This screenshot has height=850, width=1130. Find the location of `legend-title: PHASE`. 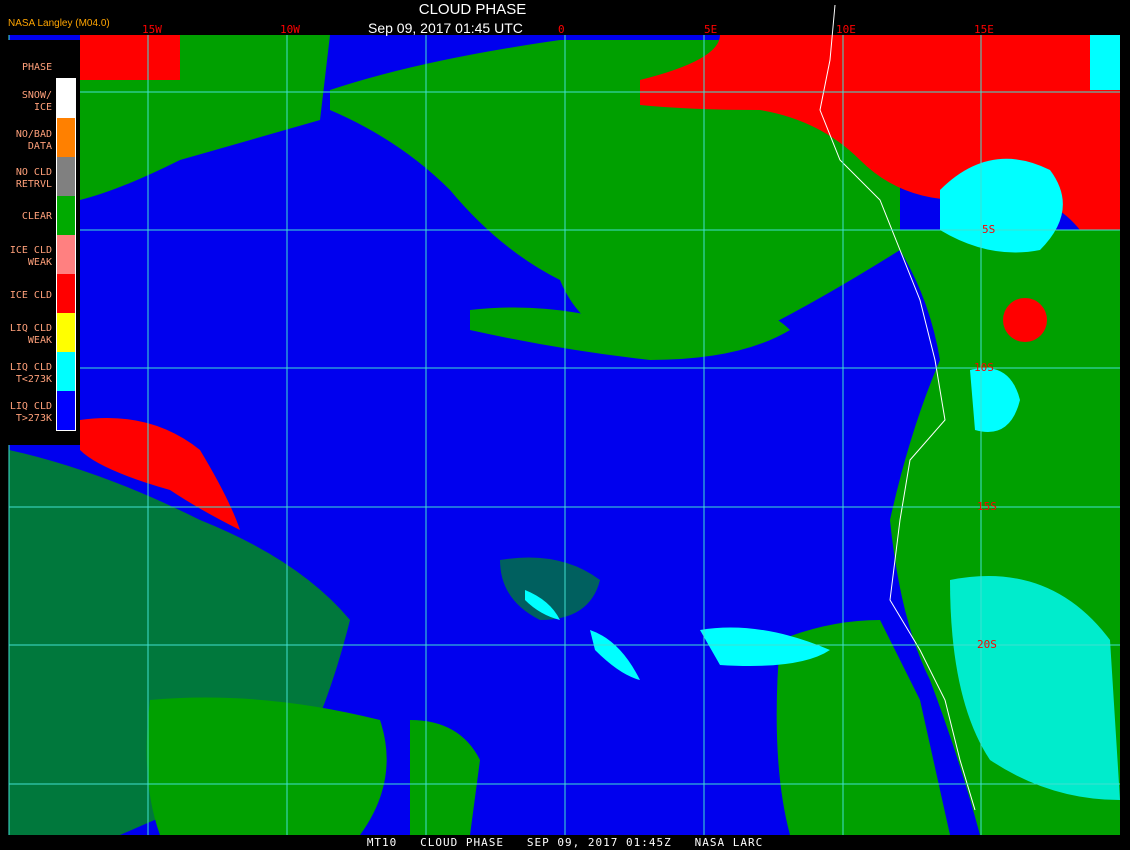

legend-title: PHASE is located at coordinates (37, 67).